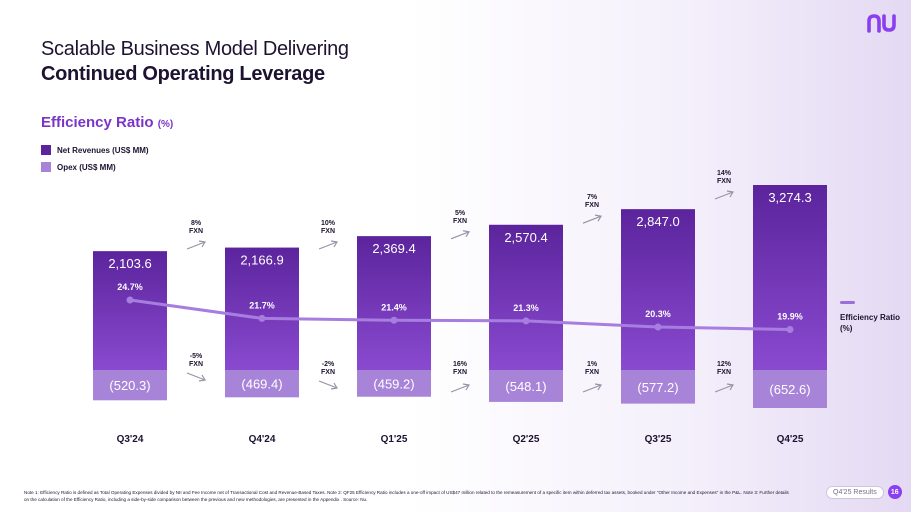 The height and width of the screenshot is (512, 911). I want to click on legend-efficiency-label-1: Efficiency Ratio, so click(870, 317).